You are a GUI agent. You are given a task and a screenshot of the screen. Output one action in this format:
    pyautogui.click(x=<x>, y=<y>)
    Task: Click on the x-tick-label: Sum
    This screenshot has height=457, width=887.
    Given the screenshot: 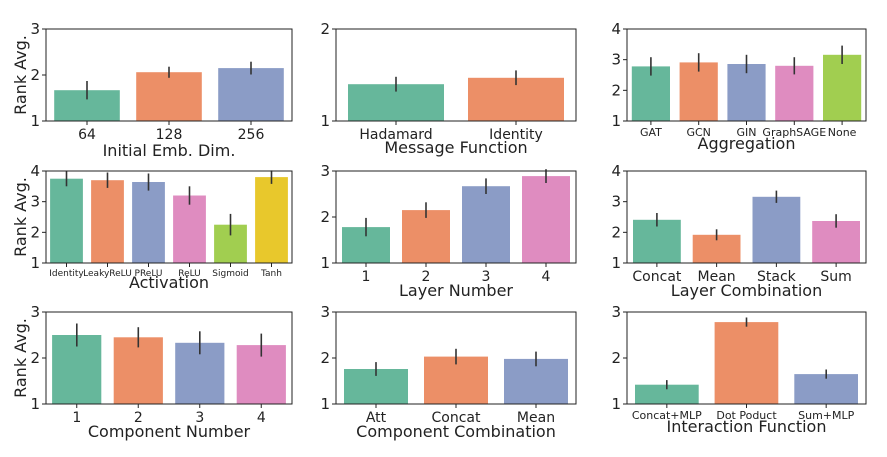 What is the action you would take?
    pyautogui.click(x=835, y=277)
    